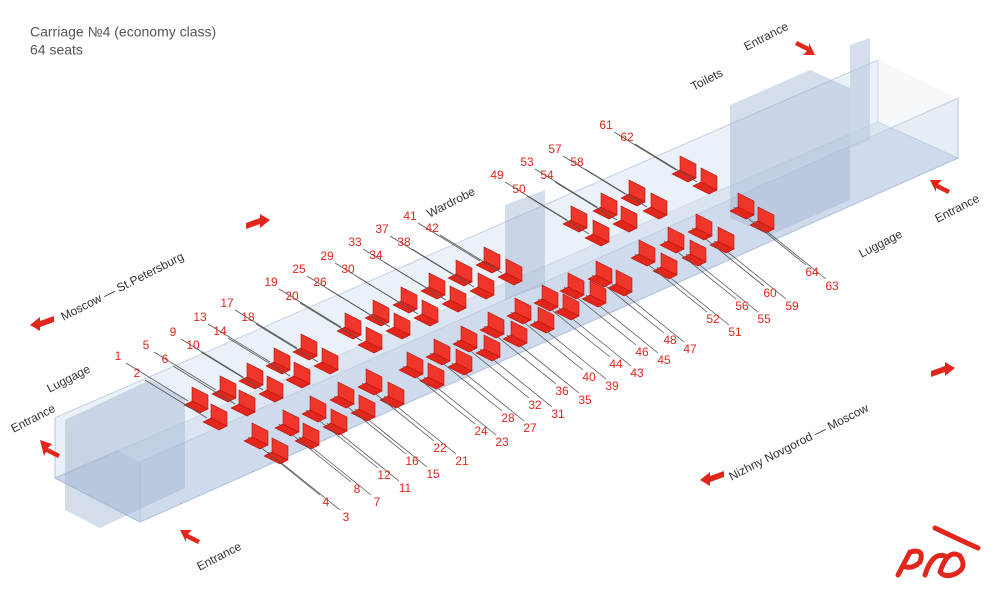  Describe the element at coordinates (410, 216) in the screenshot. I see `seat-number: 41` at that location.